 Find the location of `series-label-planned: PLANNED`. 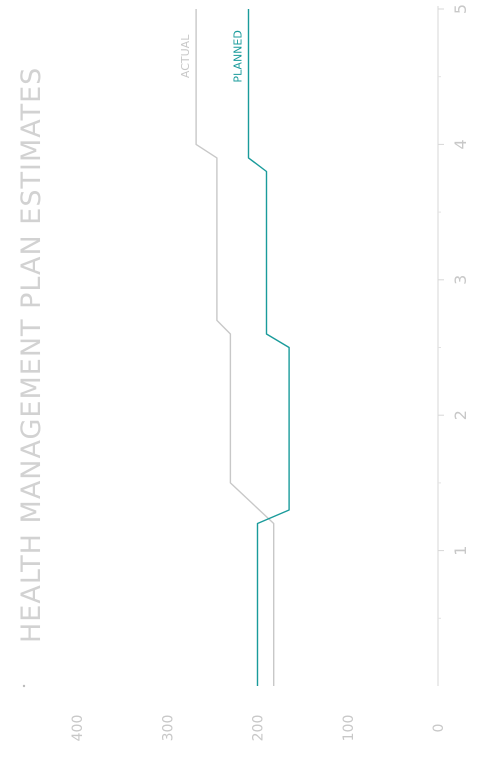

series-label-planned: PLANNED is located at coordinates (237, 56).